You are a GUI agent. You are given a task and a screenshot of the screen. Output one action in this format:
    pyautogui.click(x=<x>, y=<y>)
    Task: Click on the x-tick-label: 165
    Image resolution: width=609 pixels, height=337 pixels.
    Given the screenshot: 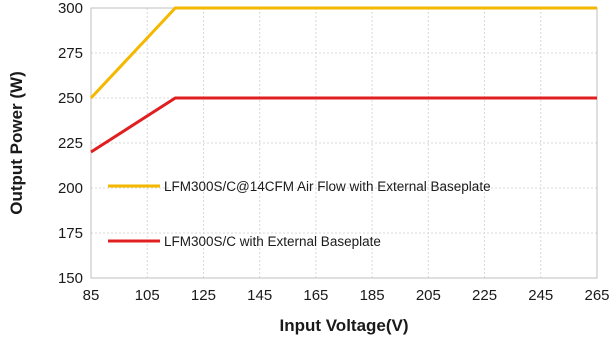 What is the action you would take?
    pyautogui.click(x=315, y=295)
    